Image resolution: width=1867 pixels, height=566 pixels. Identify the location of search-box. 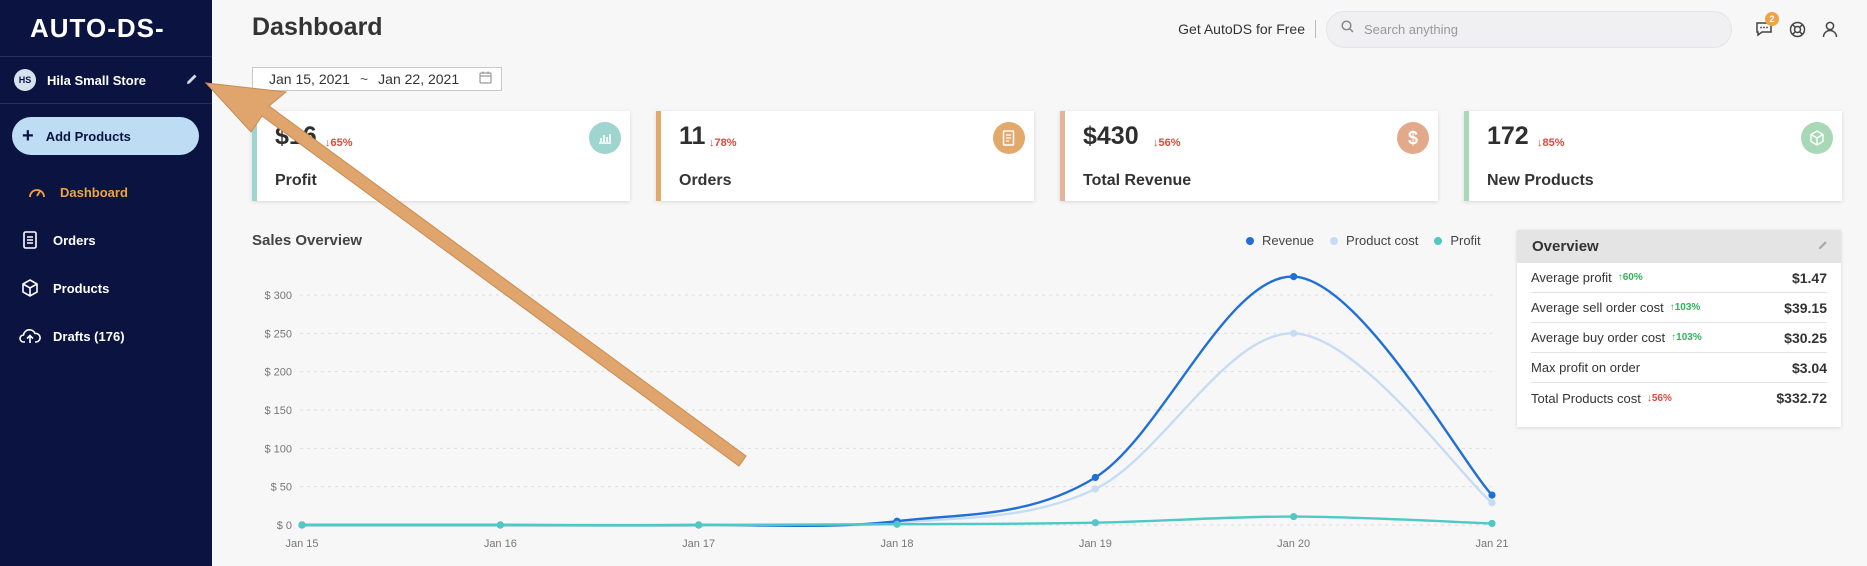
(1529, 29).